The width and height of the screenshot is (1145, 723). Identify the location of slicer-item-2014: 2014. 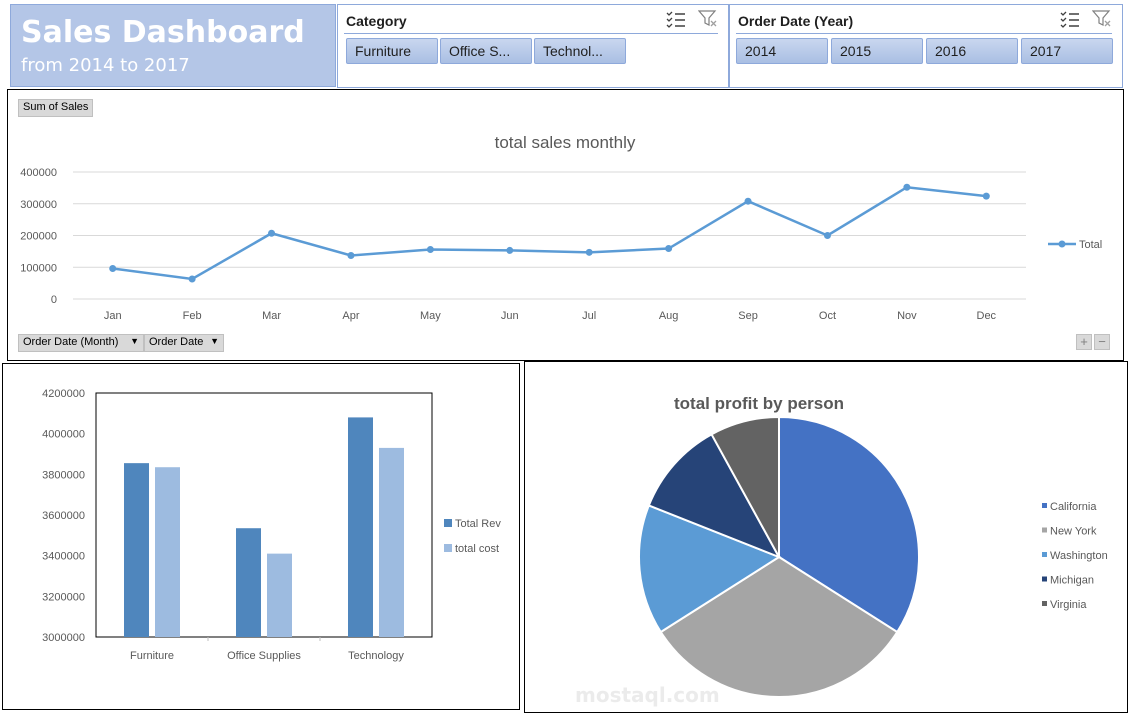
(782, 51).